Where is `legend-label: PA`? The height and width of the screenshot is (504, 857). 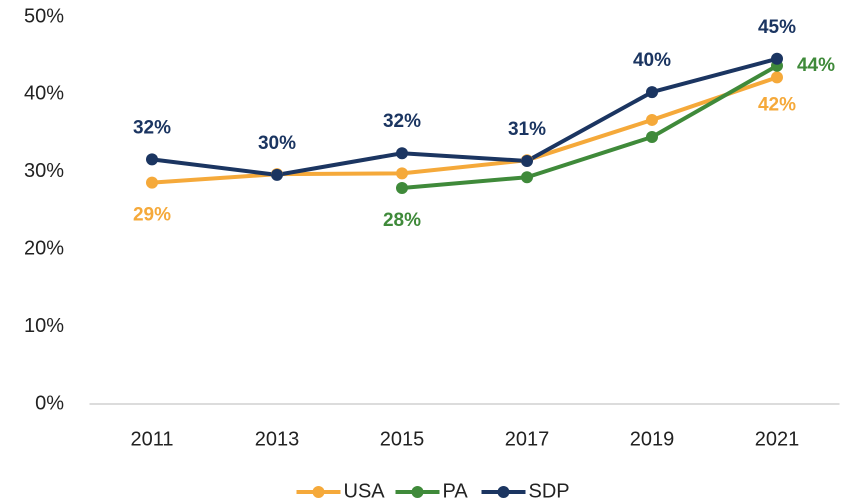 legend-label: PA is located at coordinates (456, 491).